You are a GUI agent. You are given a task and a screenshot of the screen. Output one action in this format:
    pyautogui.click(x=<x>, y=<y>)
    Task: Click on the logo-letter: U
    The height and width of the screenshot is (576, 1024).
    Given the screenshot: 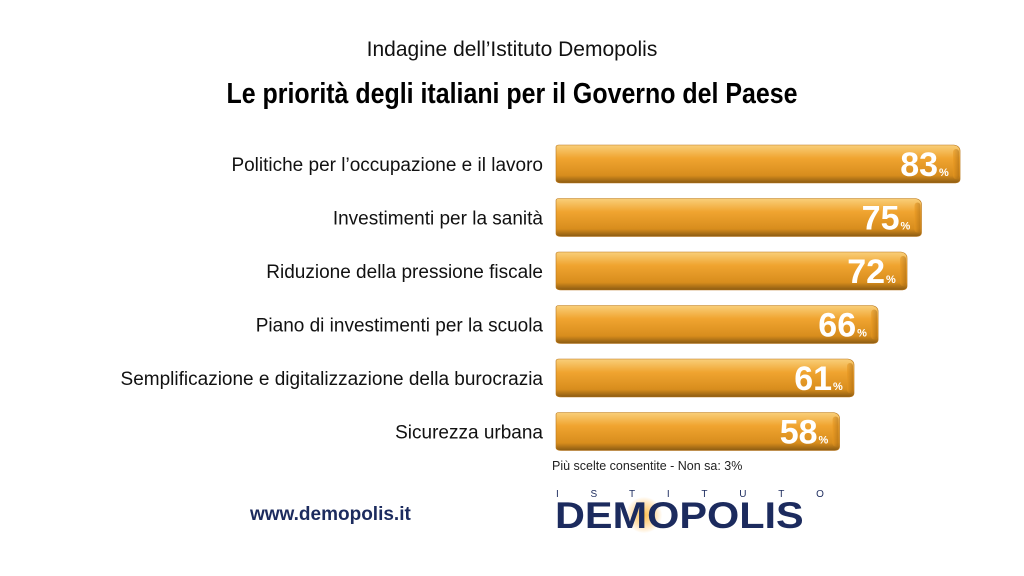 What is the action you would take?
    pyautogui.click(x=743, y=494)
    